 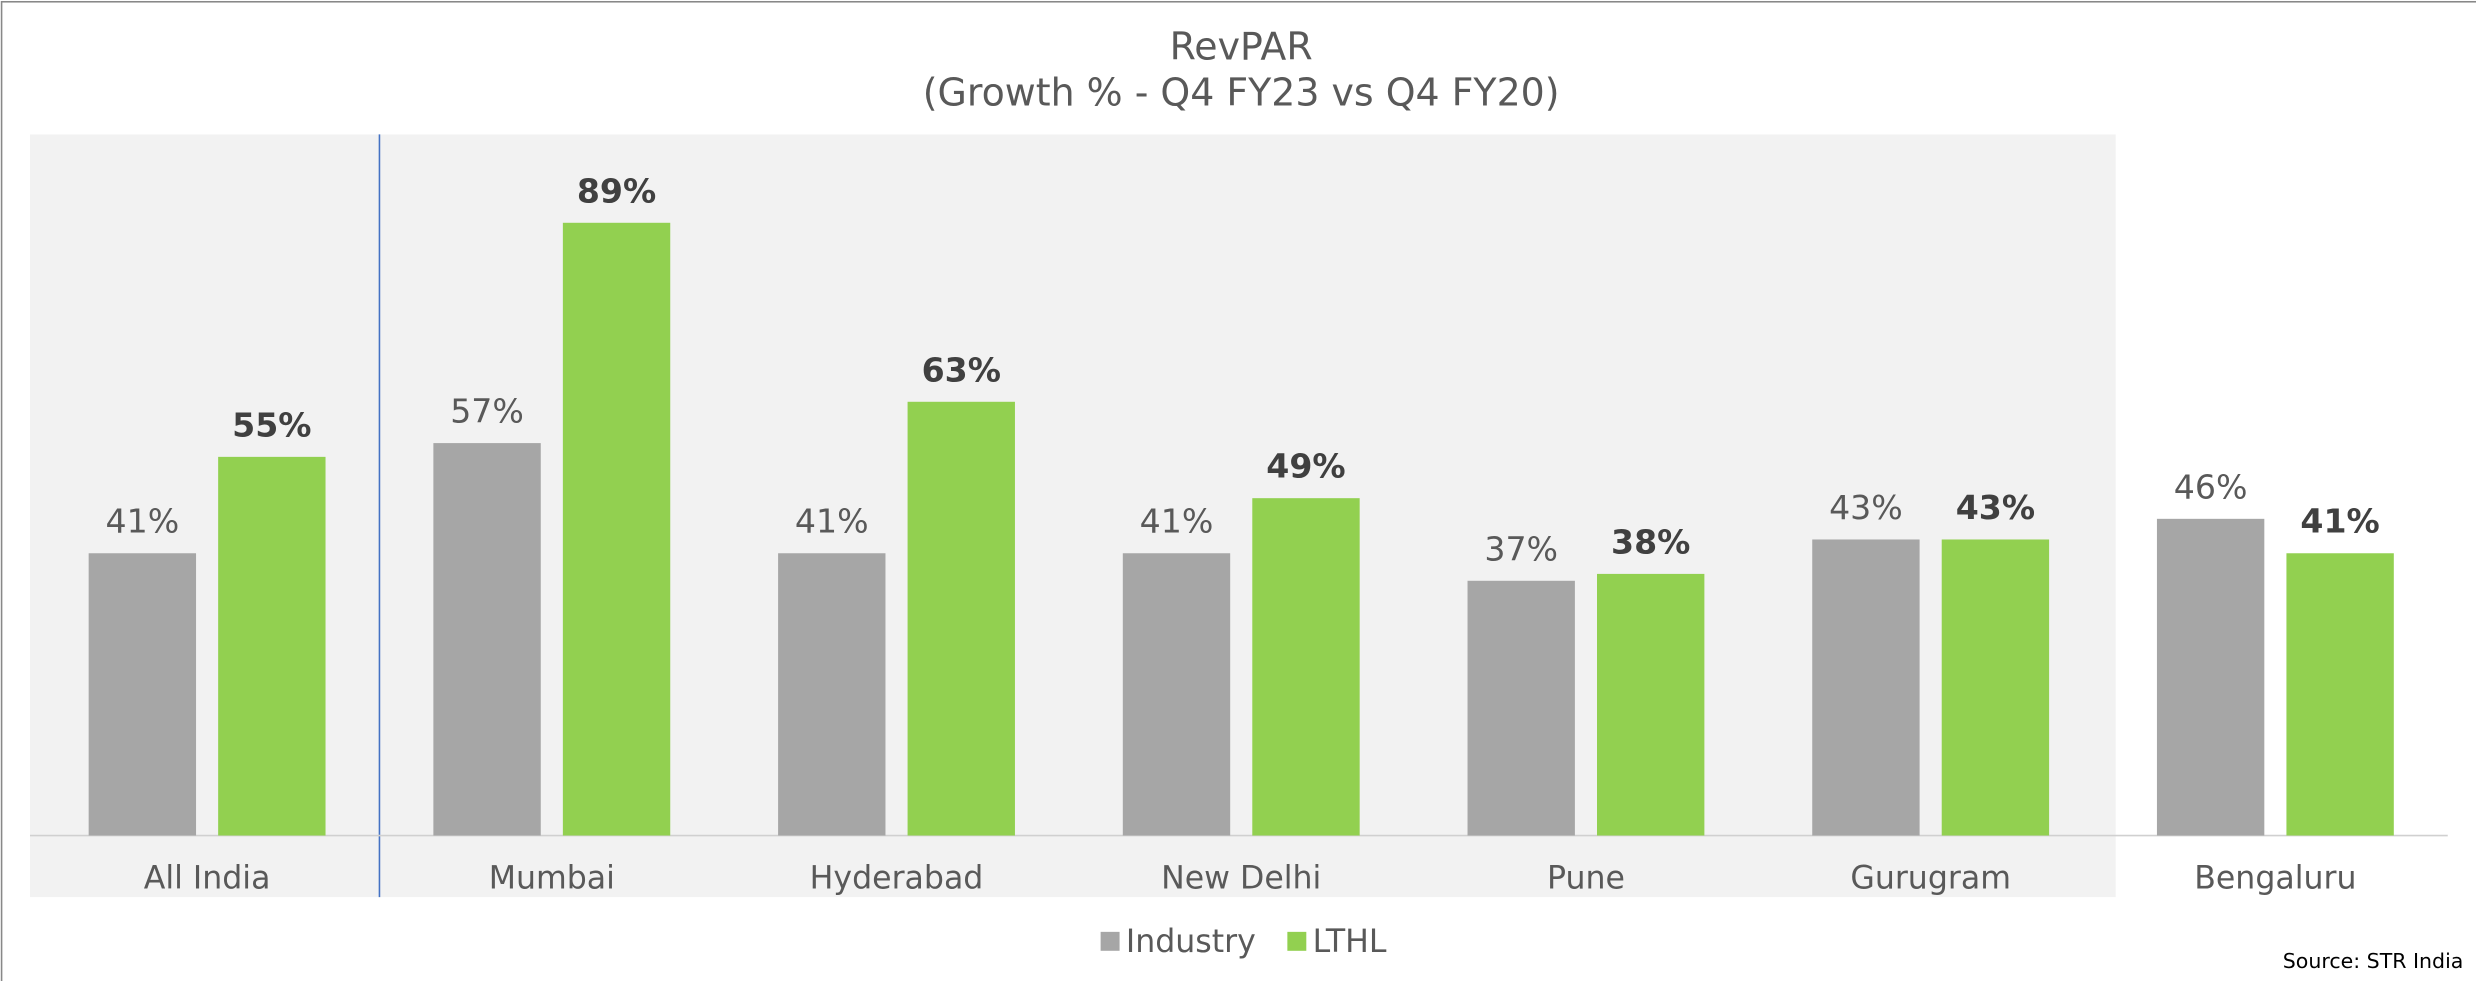 What do you see at coordinates (487, 411) in the screenshot?
I see `data-label: 57%` at bounding box center [487, 411].